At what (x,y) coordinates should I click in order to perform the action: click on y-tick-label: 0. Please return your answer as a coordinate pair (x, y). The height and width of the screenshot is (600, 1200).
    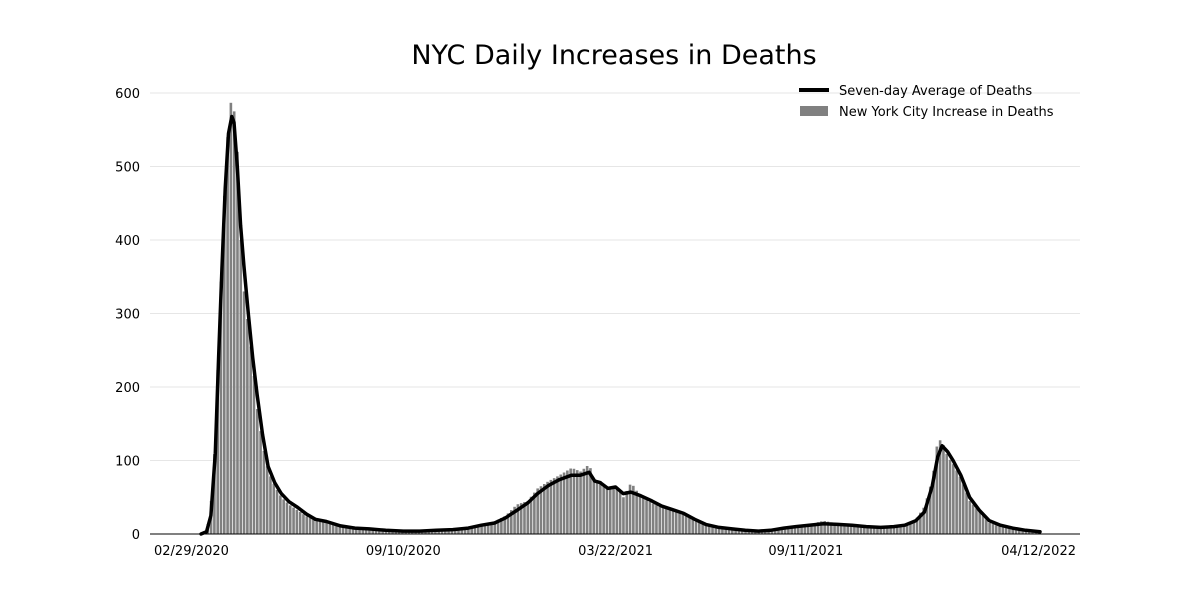
    Looking at the image, I should click on (136, 535).